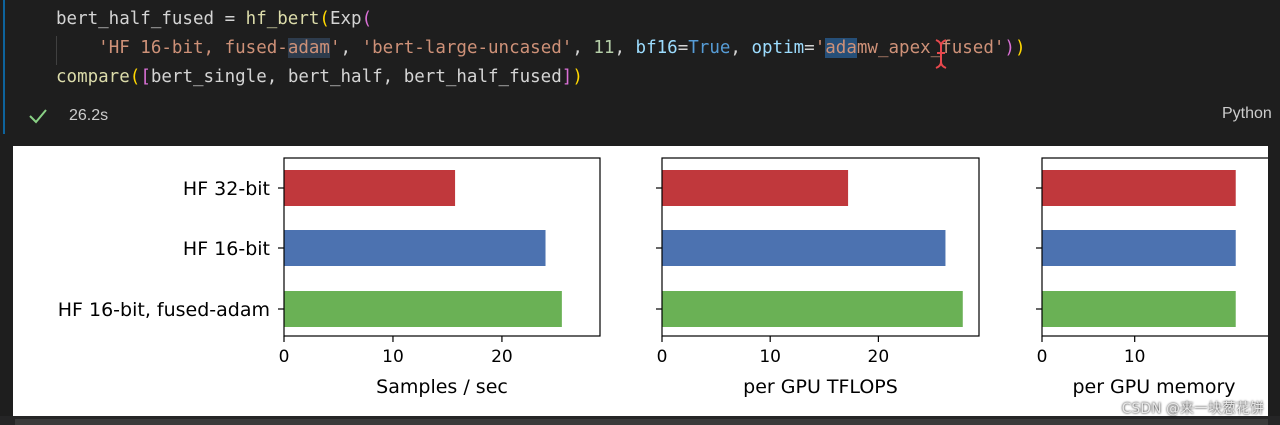 This screenshot has width=1280, height=425. What do you see at coordinates (567, 77) in the screenshot?
I see `code-token: ]` at bounding box center [567, 77].